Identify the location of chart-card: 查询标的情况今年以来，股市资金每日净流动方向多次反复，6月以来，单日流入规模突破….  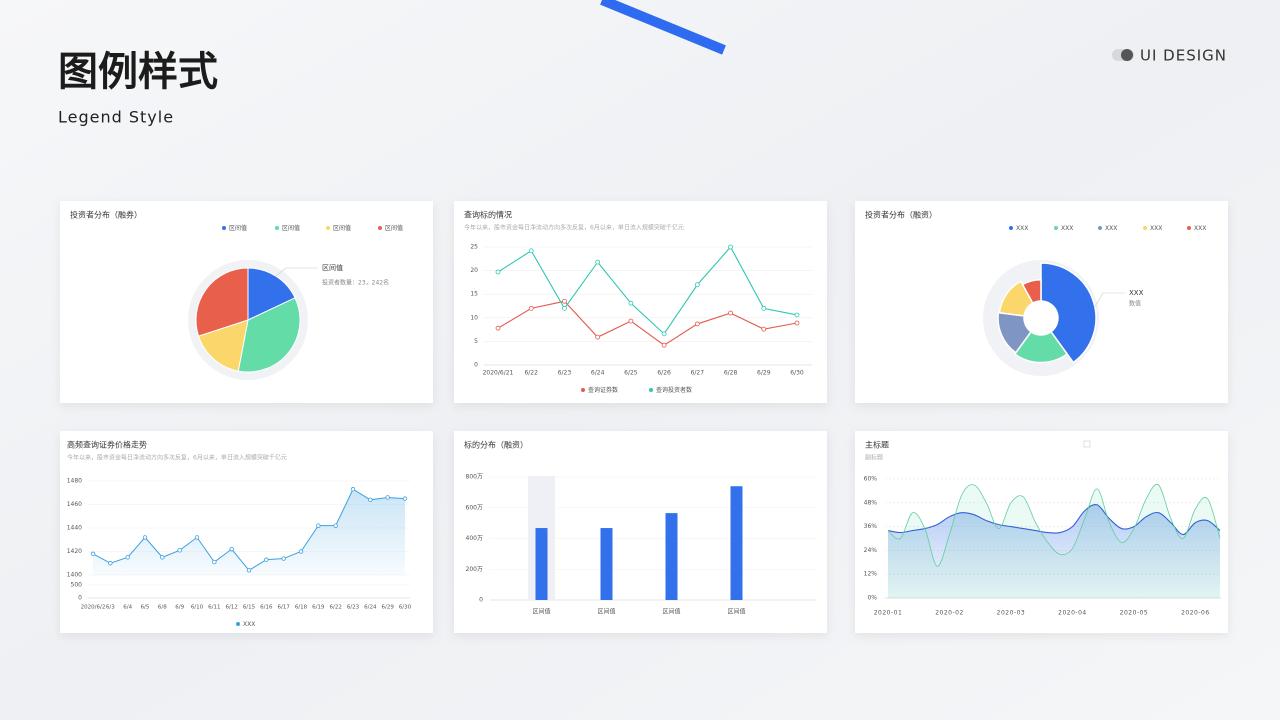
(640, 302).